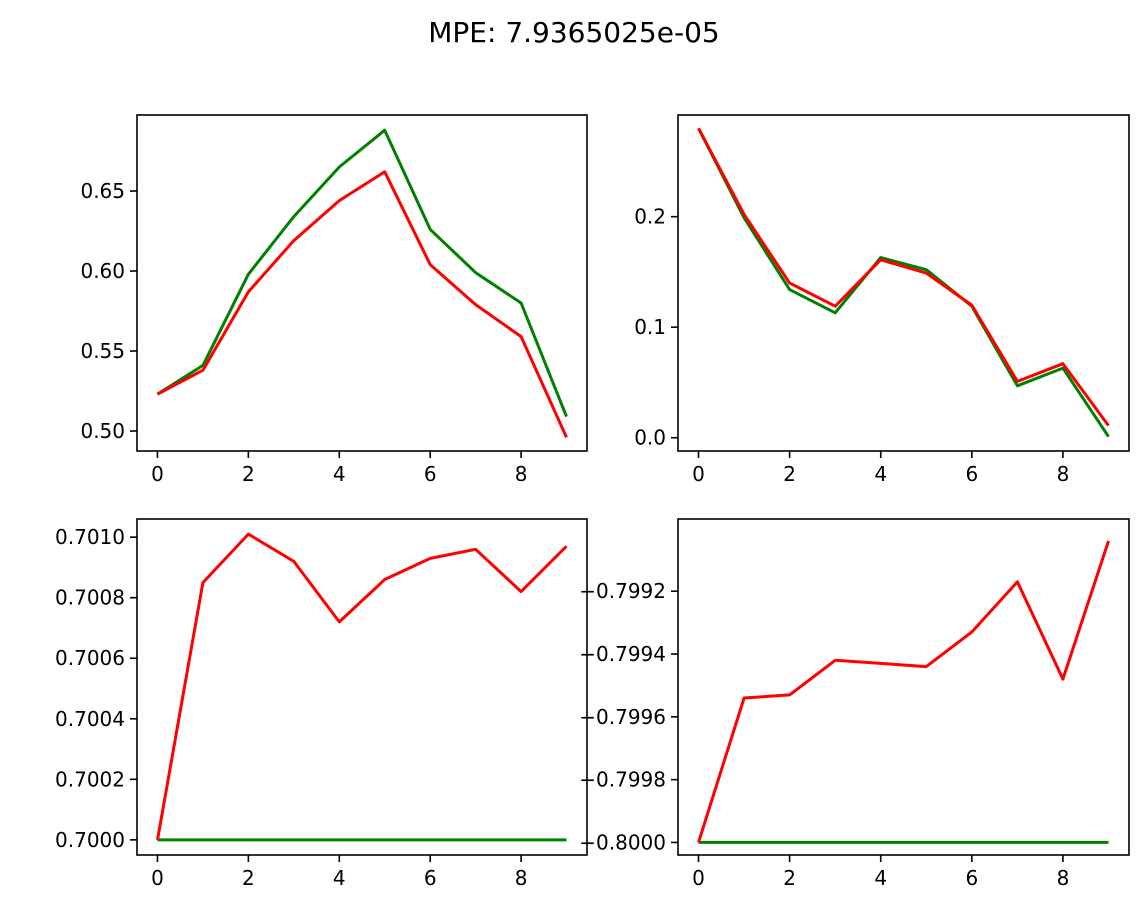 The image size is (1148, 922). What do you see at coordinates (102, 351) in the screenshot?
I see `y-tick-label: 0.55` at bounding box center [102, 351].